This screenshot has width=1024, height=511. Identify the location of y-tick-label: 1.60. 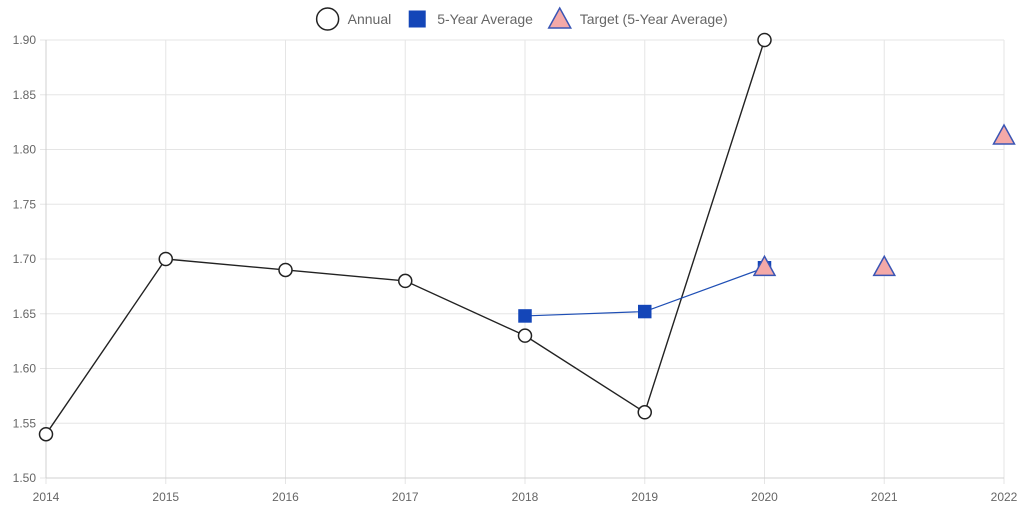
(25, 369).